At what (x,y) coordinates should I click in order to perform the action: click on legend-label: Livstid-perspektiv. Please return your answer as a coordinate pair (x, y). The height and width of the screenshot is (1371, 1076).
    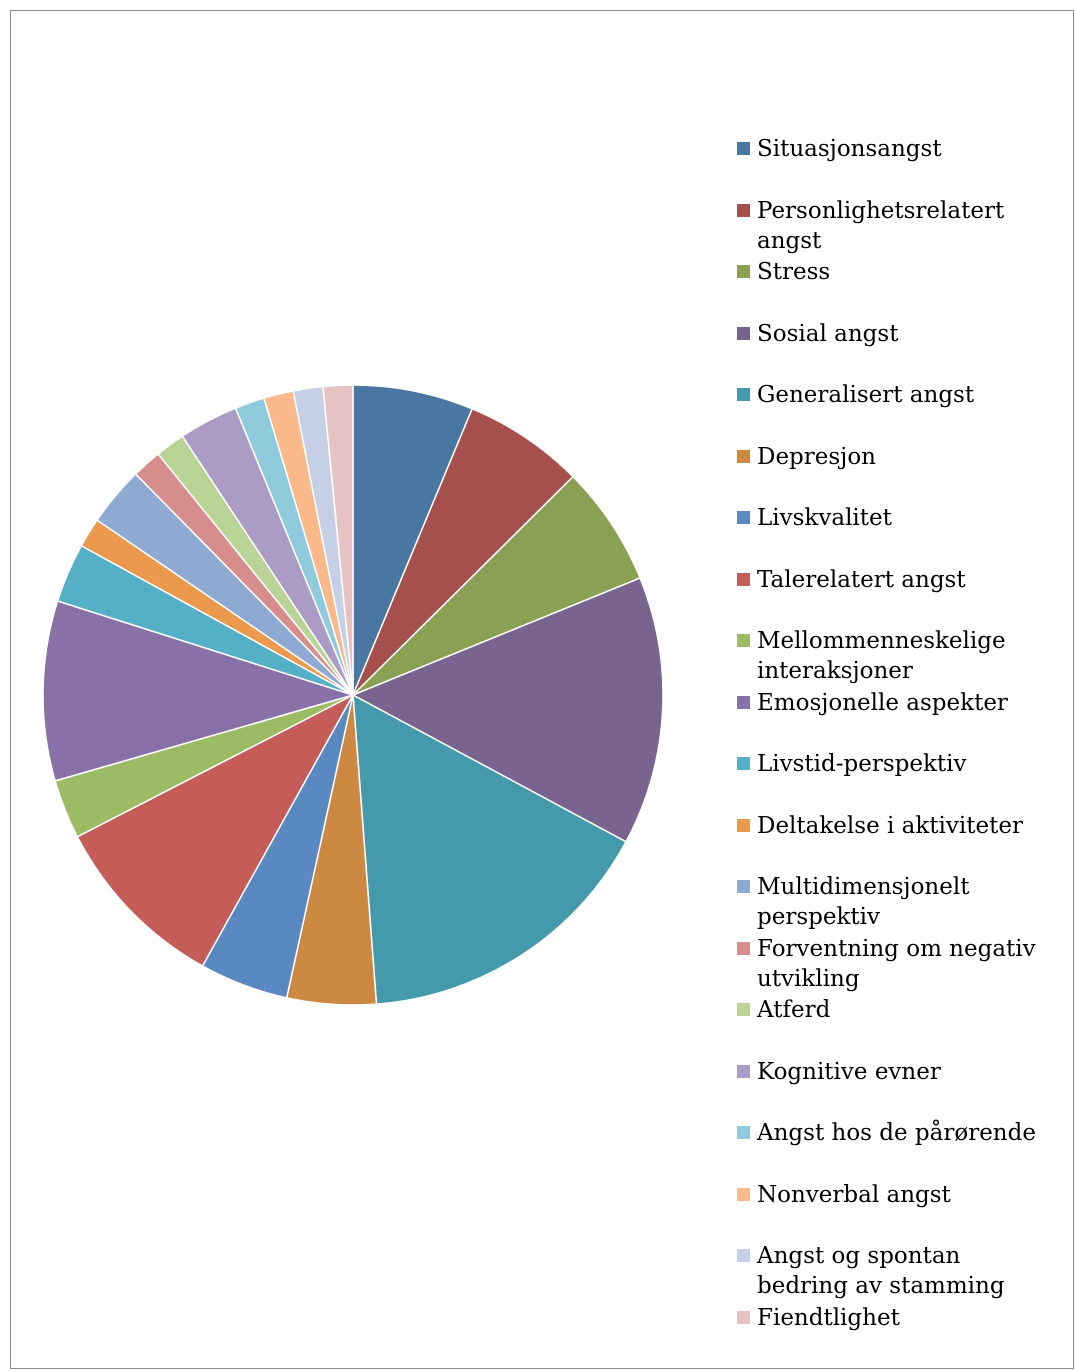
    Looking at the image, I should click on (862, 764).